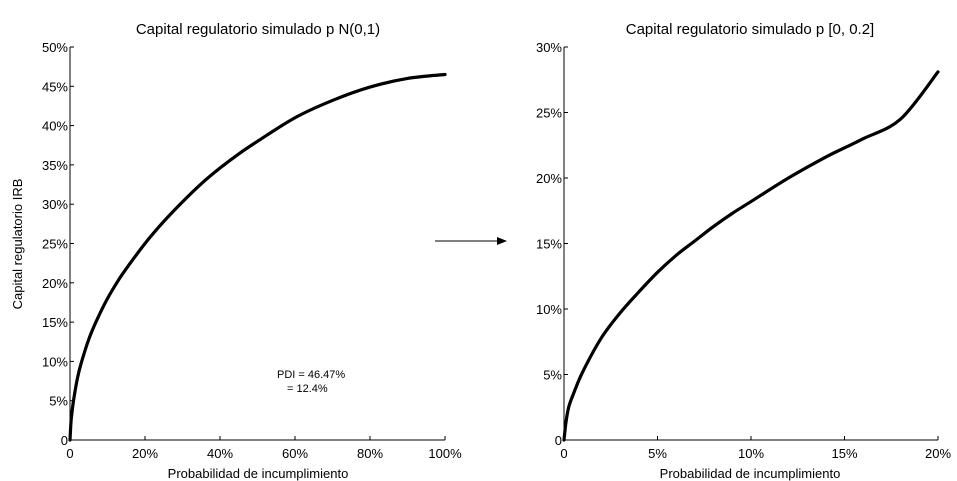 Image resolution: width=957 pixels, height=481 pixels. Describe the element at coordinates (844, 453) in the screenshot. I see `chart-right-x-tick-label: 15%` at that location.